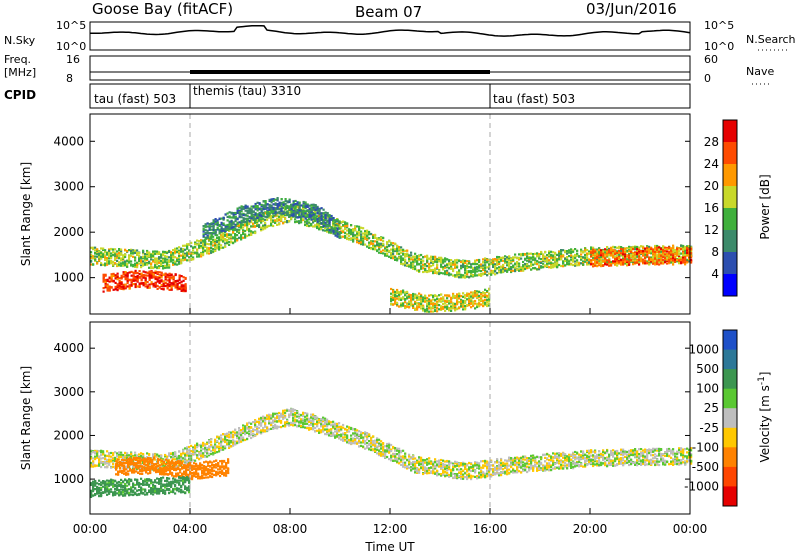 This screenshot has height=554, width=800. What do you see at coordinates (390, 96) in the screenshot?
I see `cpid-panel-frame` at bounding box center [390, 96].